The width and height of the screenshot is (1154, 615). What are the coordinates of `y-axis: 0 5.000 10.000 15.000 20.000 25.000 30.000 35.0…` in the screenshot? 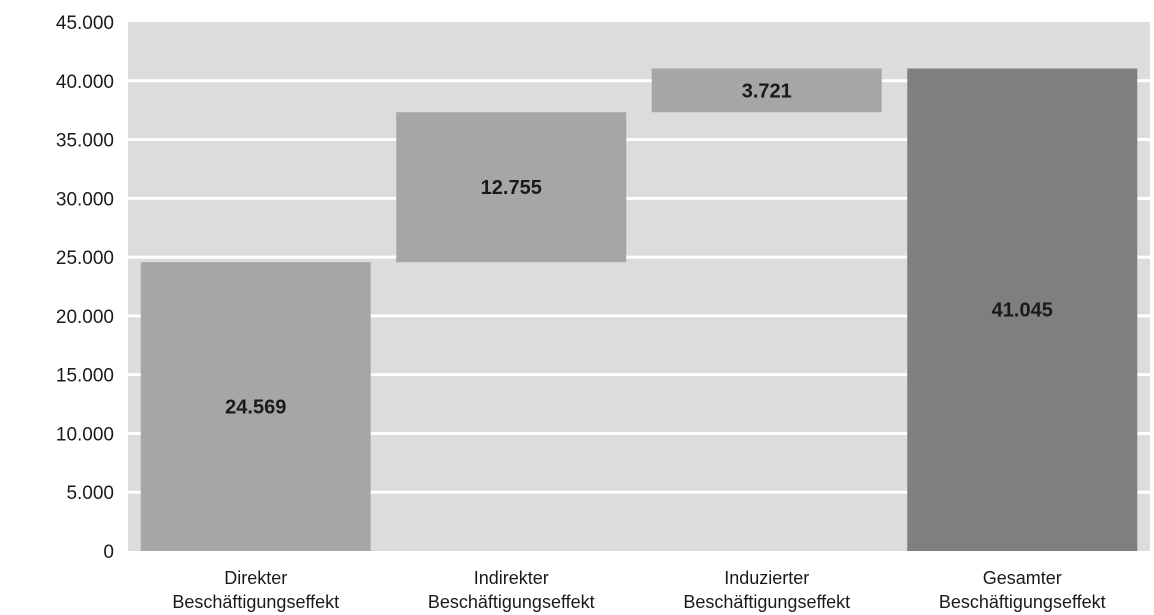 It's located at (85, 288).